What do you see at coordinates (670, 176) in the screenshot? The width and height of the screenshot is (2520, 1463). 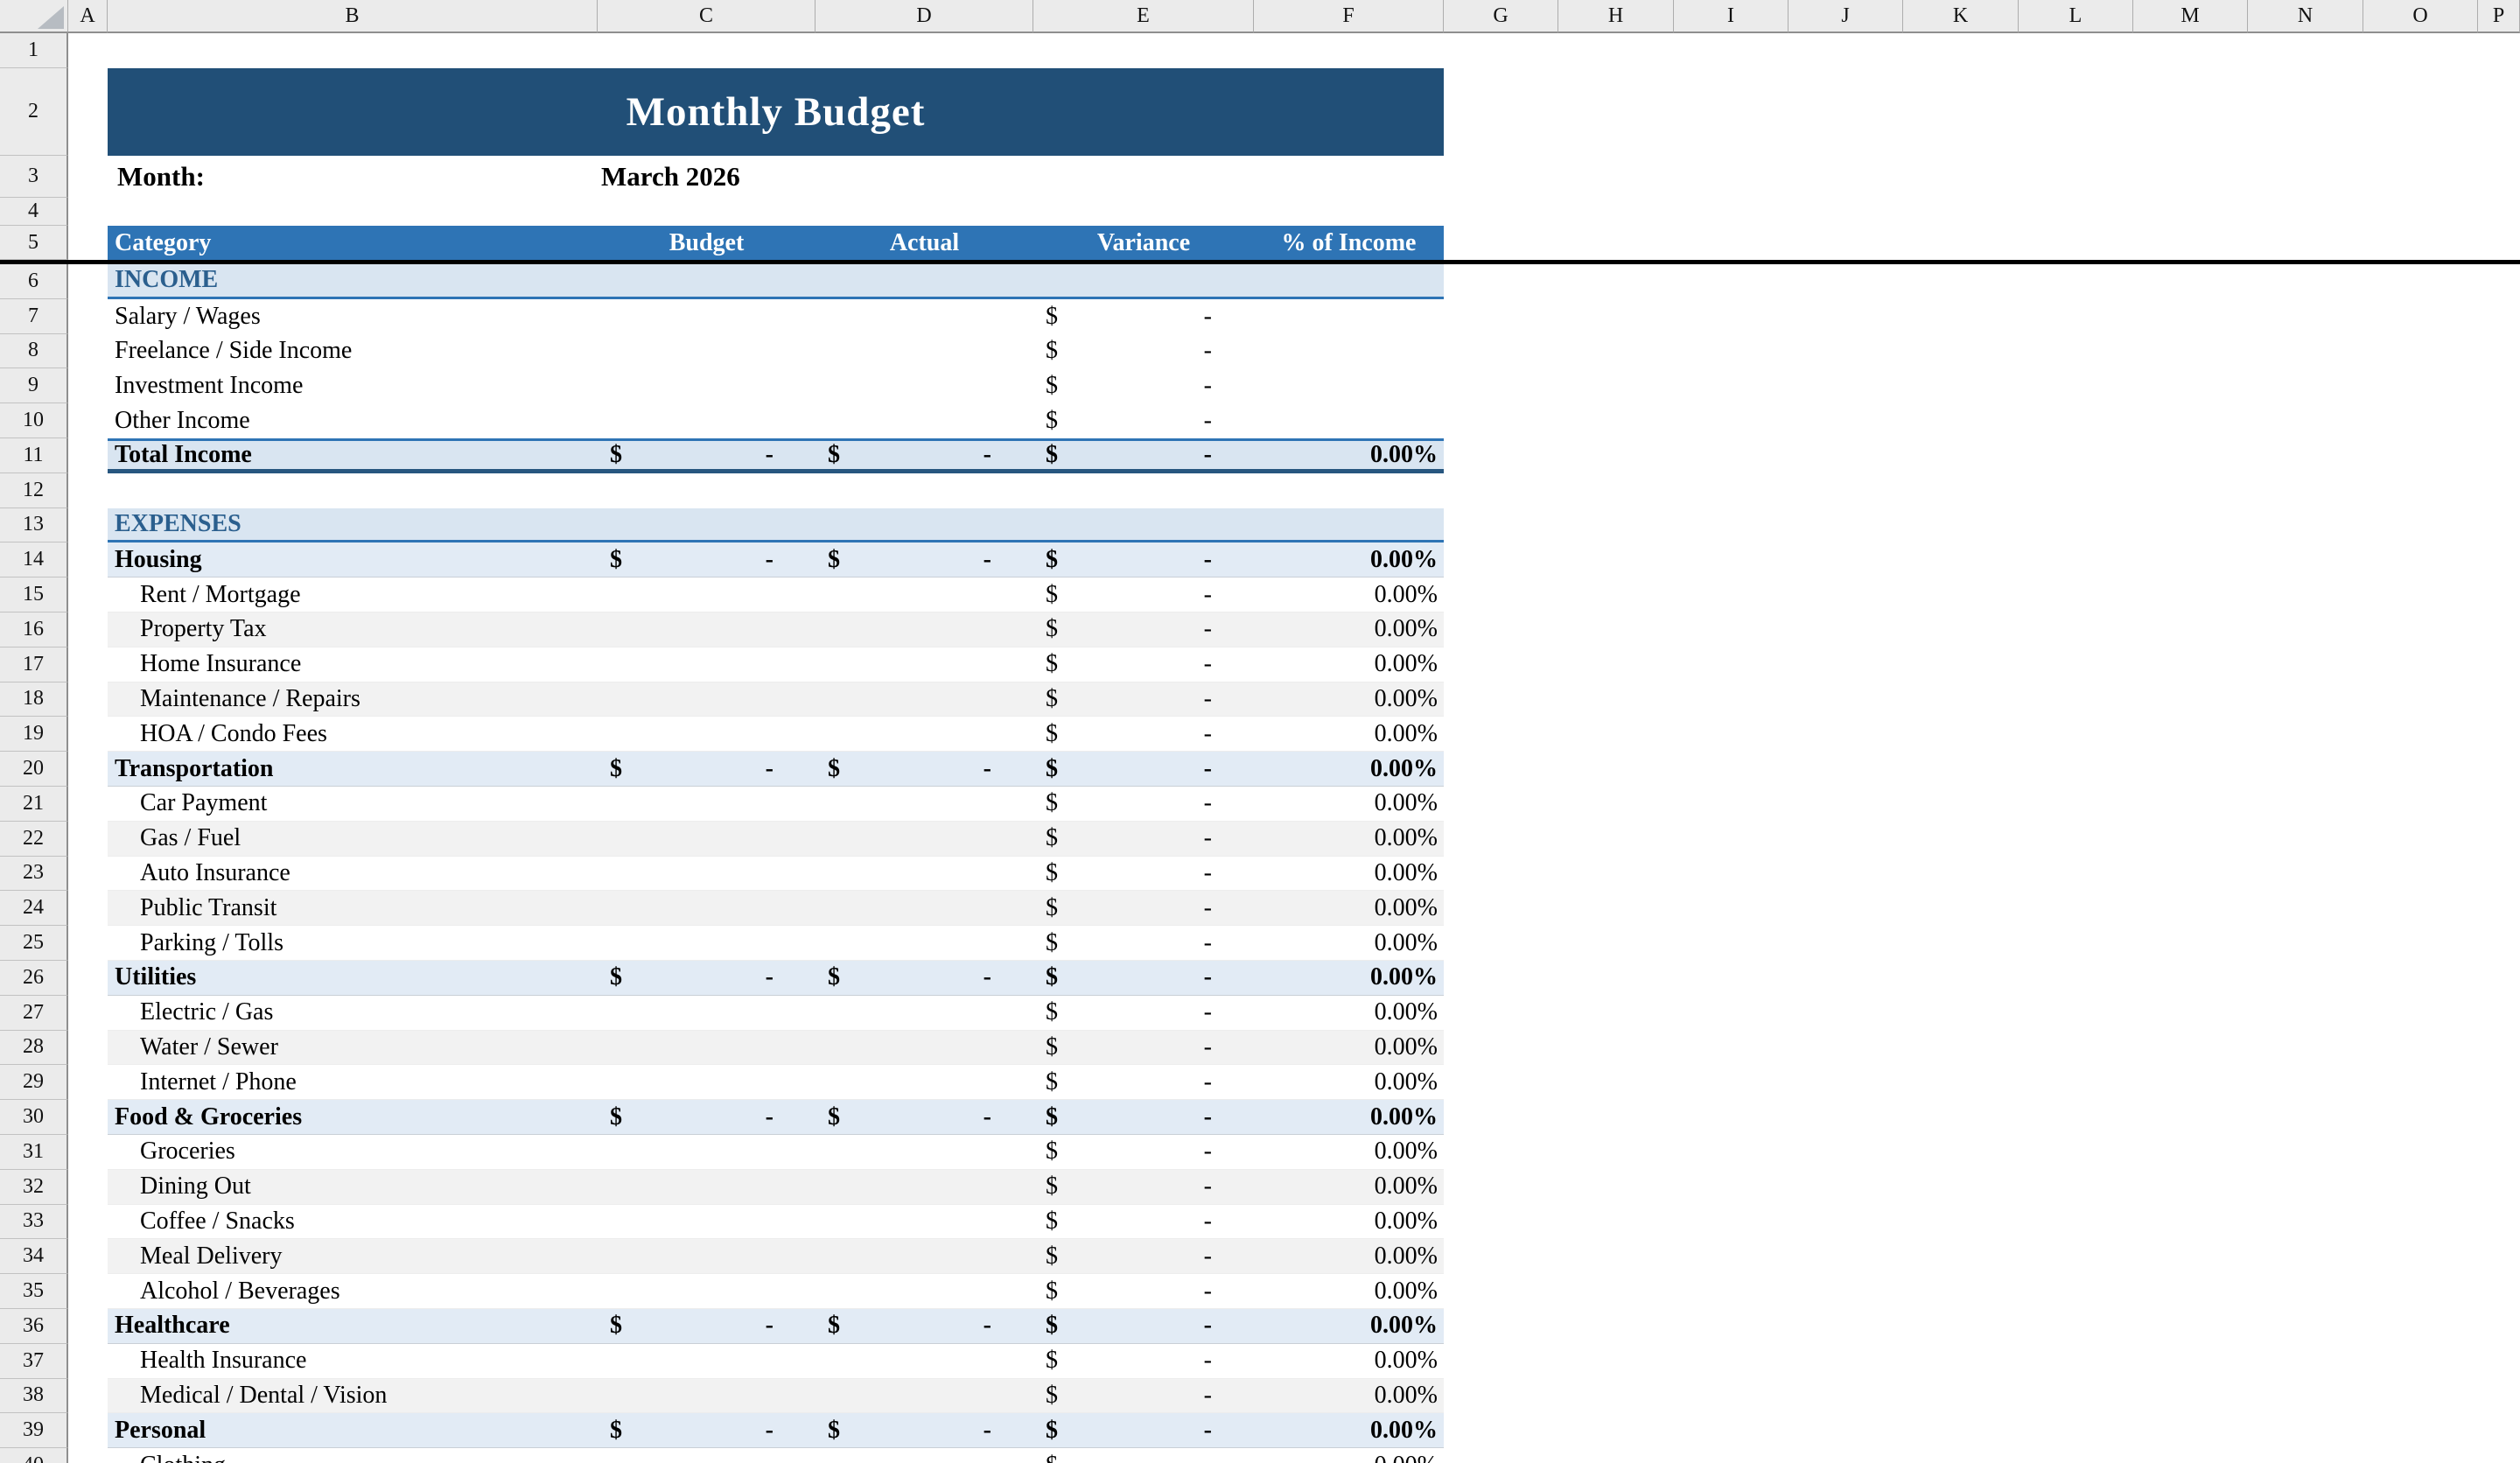 I see `month-value-cell: March 2026` at bounding box center [670, 176].